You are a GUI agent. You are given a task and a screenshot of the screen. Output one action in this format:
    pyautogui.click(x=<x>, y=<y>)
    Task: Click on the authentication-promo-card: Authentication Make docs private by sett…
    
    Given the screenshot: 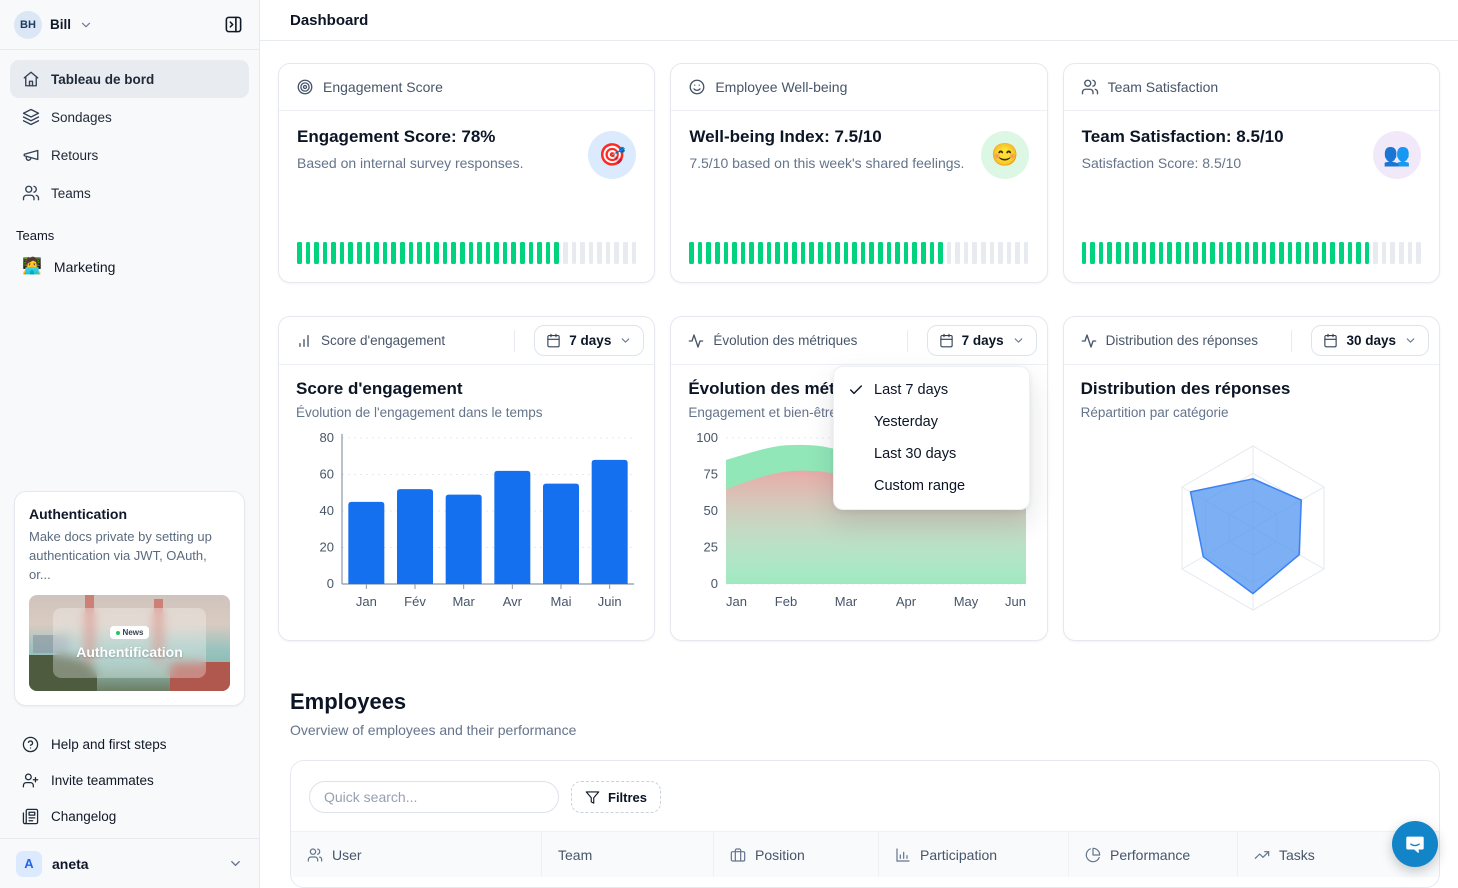 What is the action you would take?
    pyautogui.click(x=129, y=598)
    